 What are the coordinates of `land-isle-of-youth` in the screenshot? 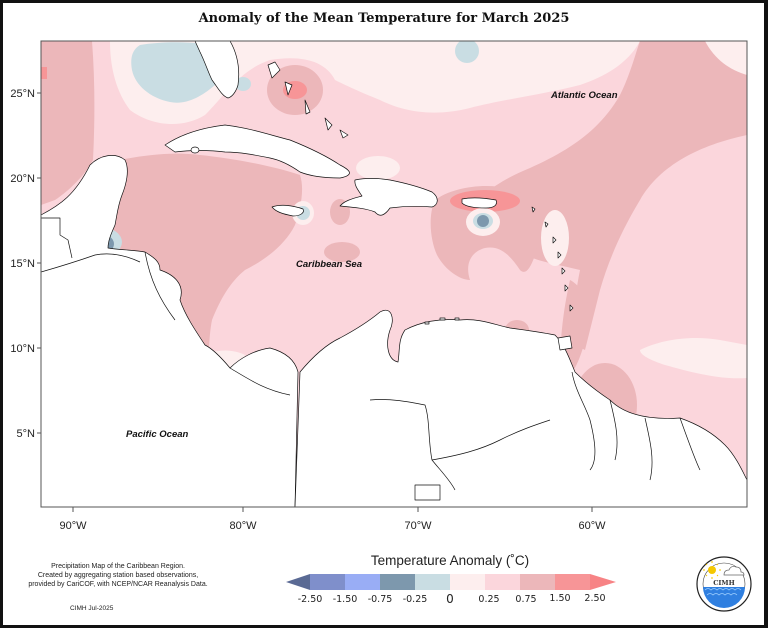 It's located at (195, 150).